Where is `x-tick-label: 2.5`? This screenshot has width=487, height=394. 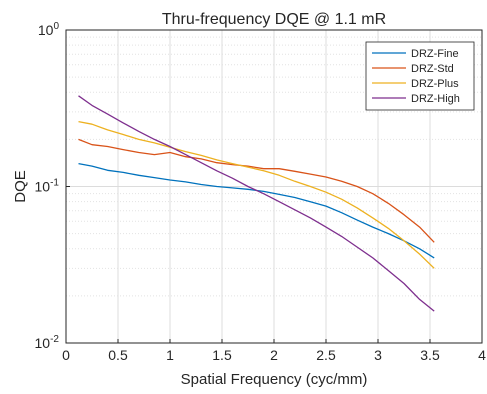
x-tick-label: 2.5 is located at coordinates (326, 355).